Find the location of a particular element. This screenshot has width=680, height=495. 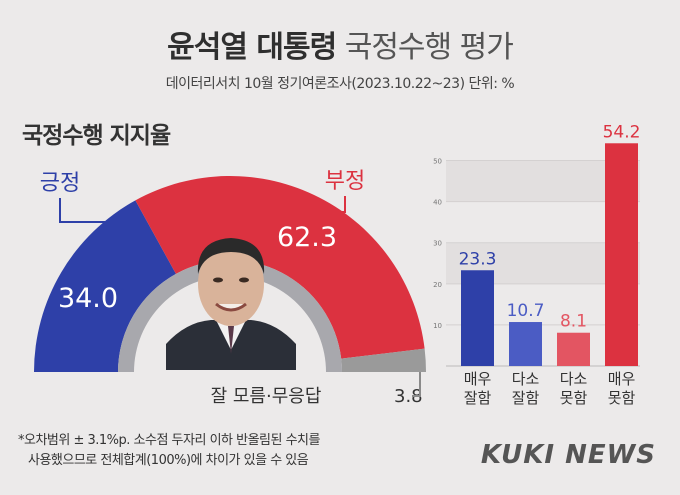

donut-section-title: 국정수행 지지율 is located at coordinates (96, 136).